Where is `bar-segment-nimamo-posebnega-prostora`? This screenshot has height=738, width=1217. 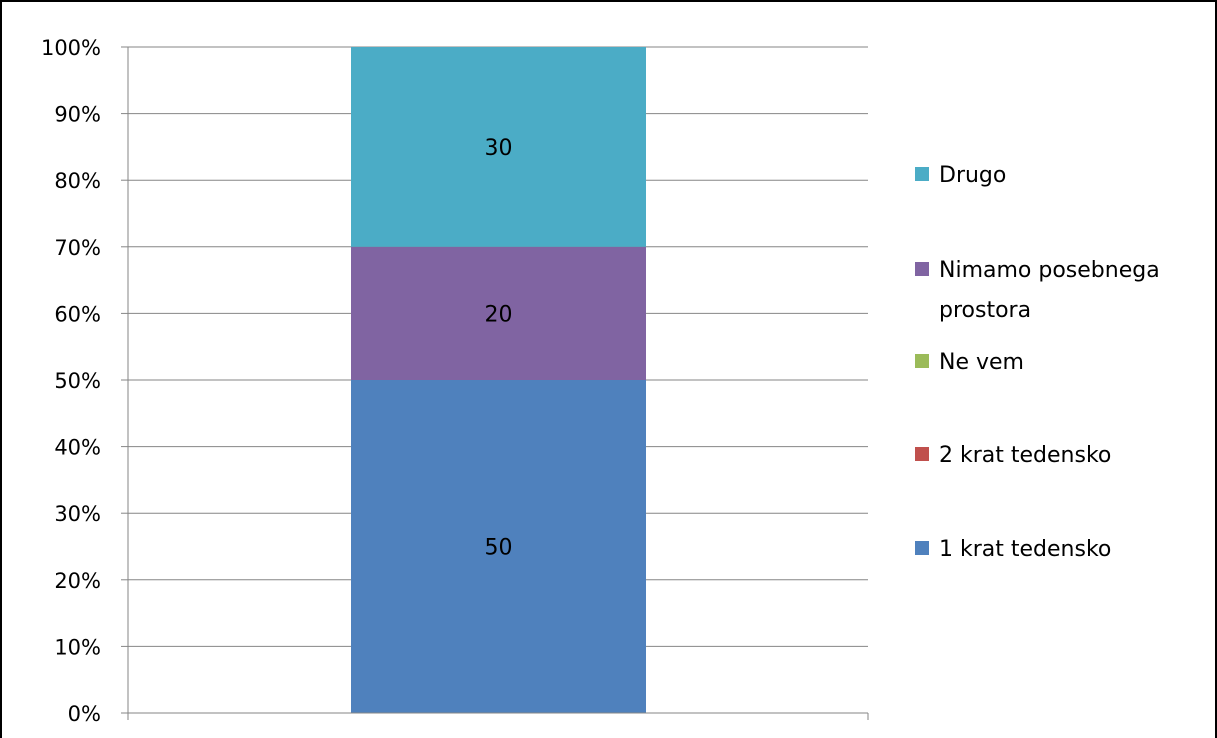
bar-segment-nimamo-posebnega-prostora is located at coordinates (498, 313).